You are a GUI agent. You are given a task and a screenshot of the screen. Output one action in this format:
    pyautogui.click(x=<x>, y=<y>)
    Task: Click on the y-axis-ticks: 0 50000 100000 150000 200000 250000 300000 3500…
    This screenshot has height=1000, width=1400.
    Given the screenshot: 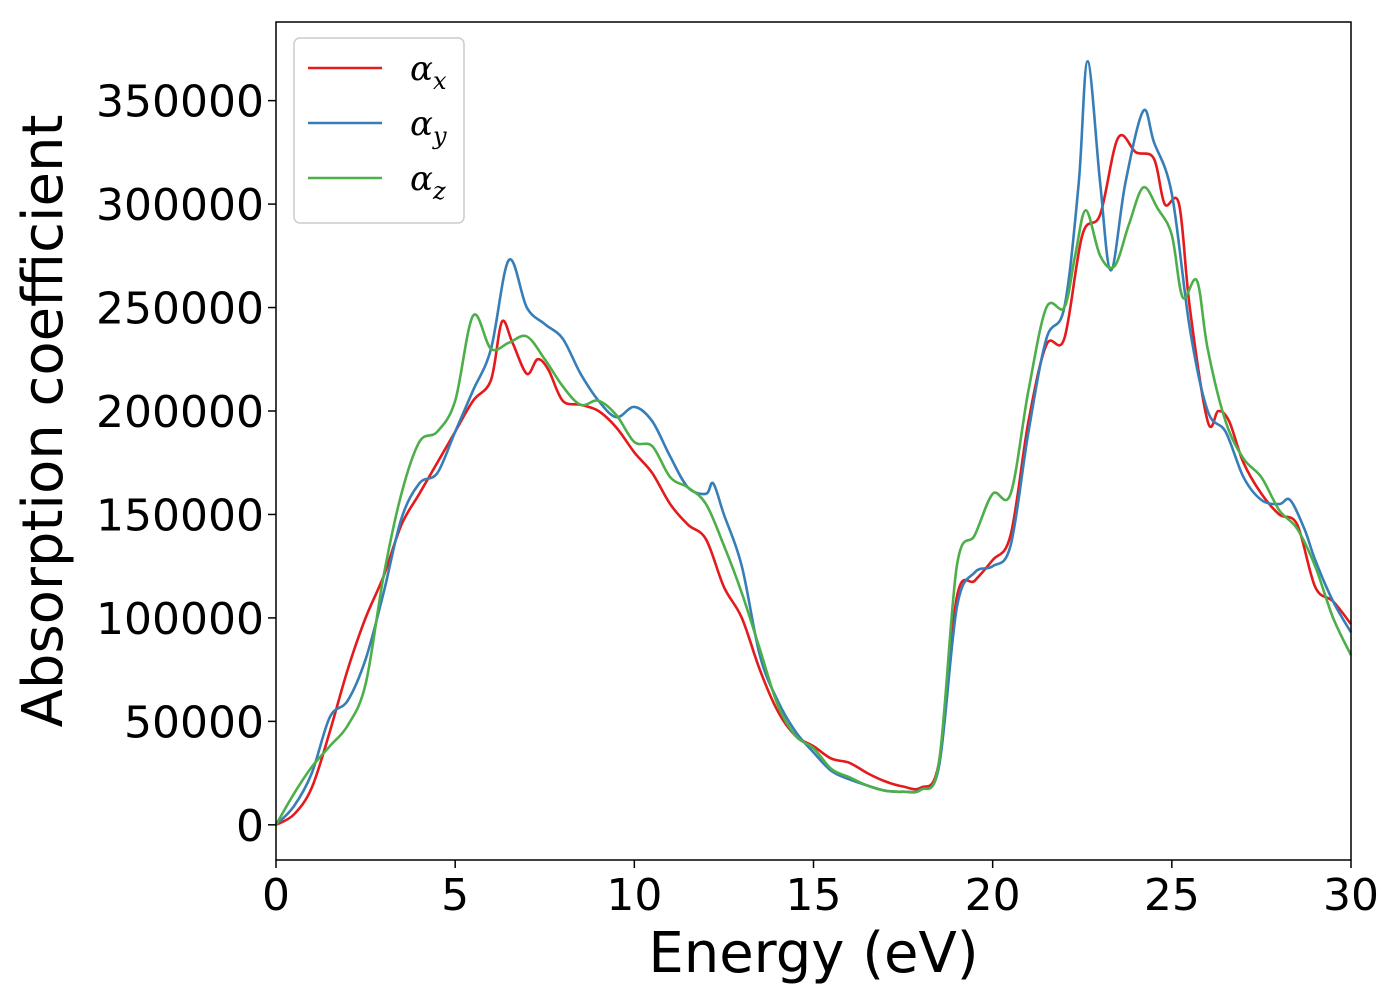 What is the action you would take?
    pyautogui.click(x=186, y=464)
    